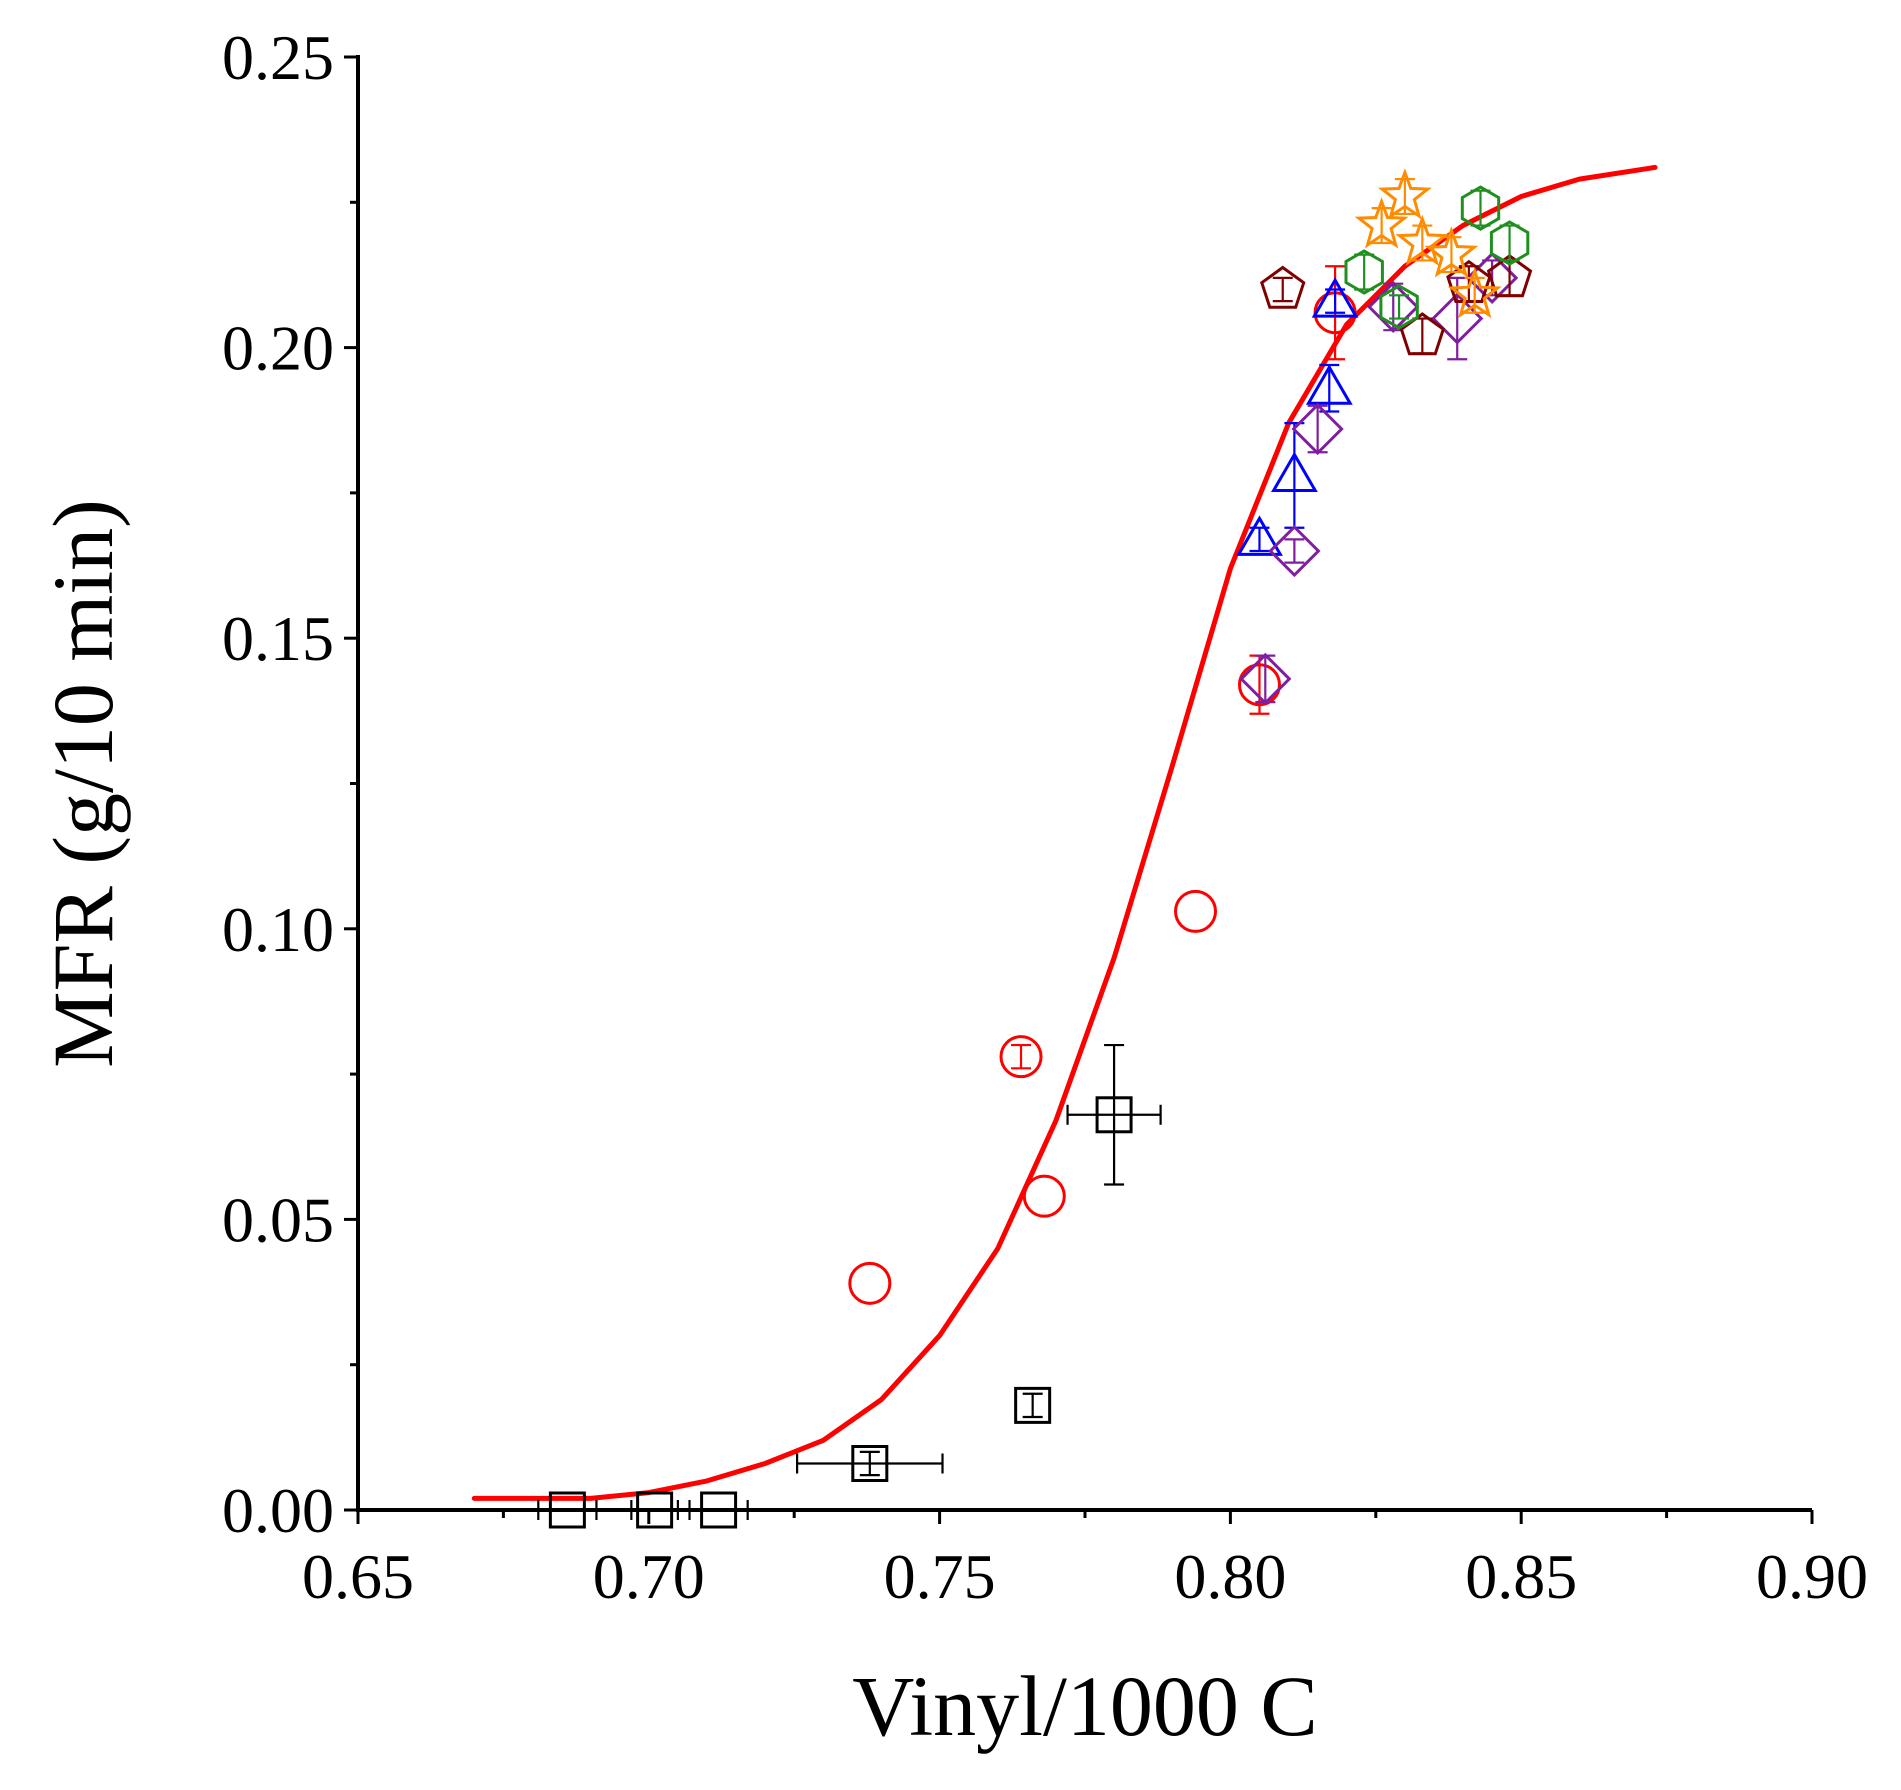 This screenshot has width=1901, height=1790. I want to click on x-tick-label: 0.85, so click(1521, 1576).